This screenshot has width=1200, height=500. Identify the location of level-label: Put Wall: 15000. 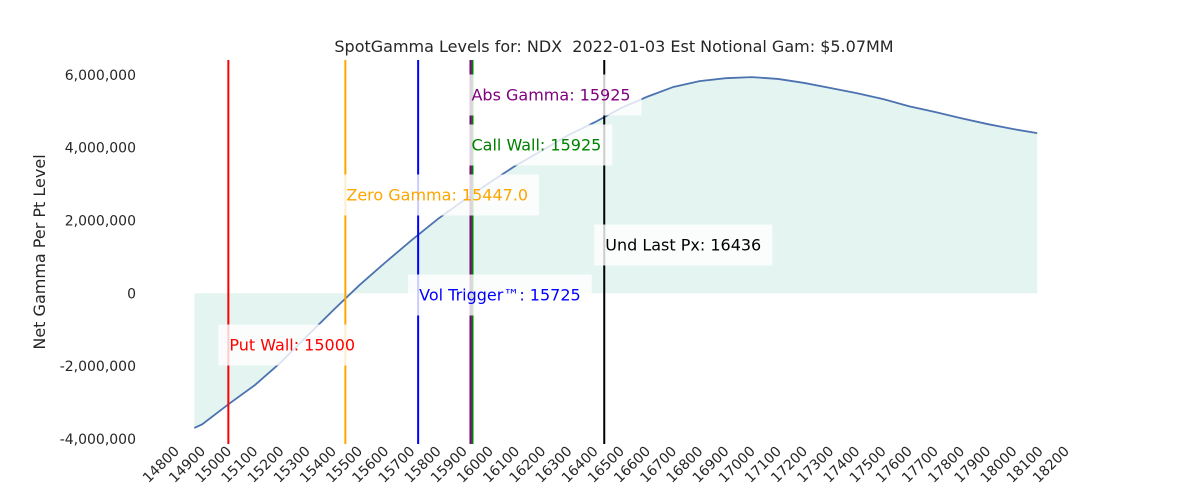
(292, 345).